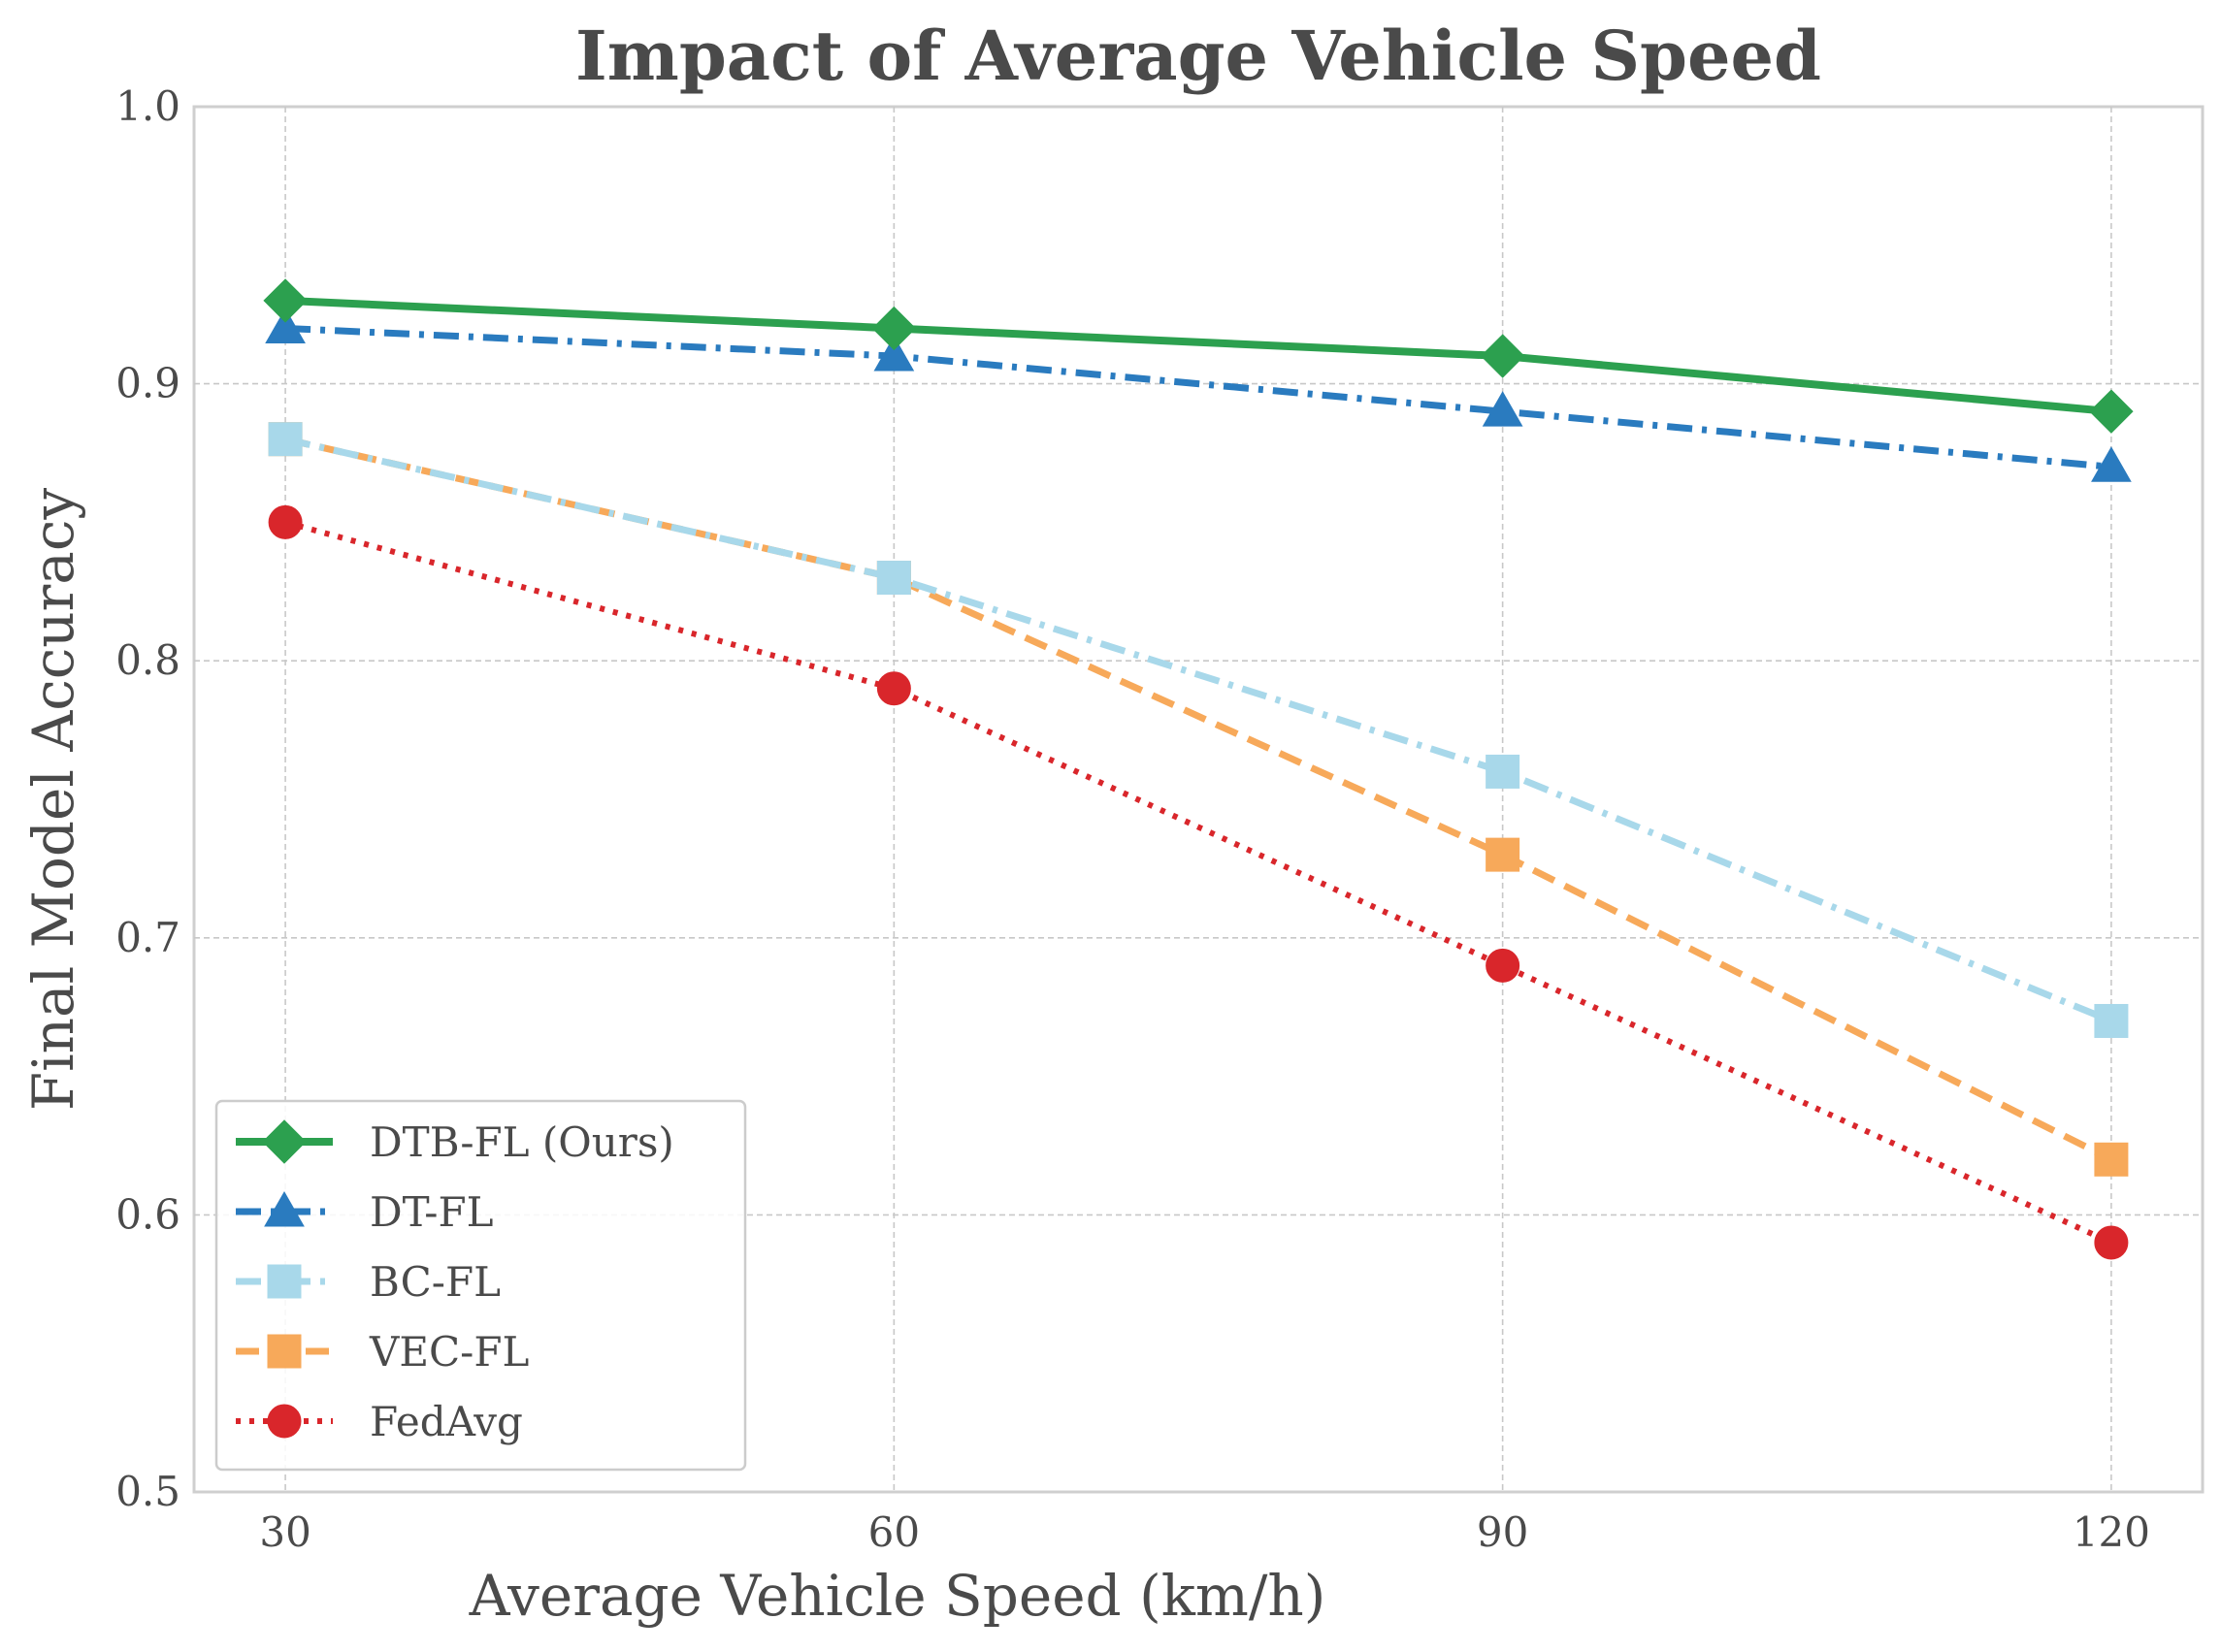  I want to click on y-tick-label: 0.7, so click(148, 937).